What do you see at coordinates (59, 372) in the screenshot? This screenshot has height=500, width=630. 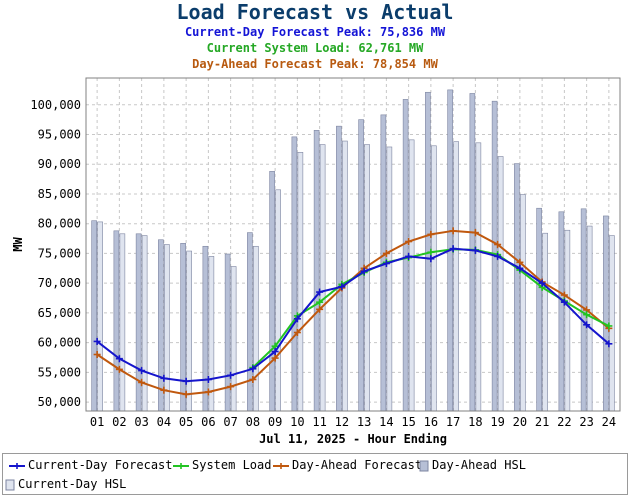 I see `y-tick-label: 55,000` at bounding box center [59, 372].